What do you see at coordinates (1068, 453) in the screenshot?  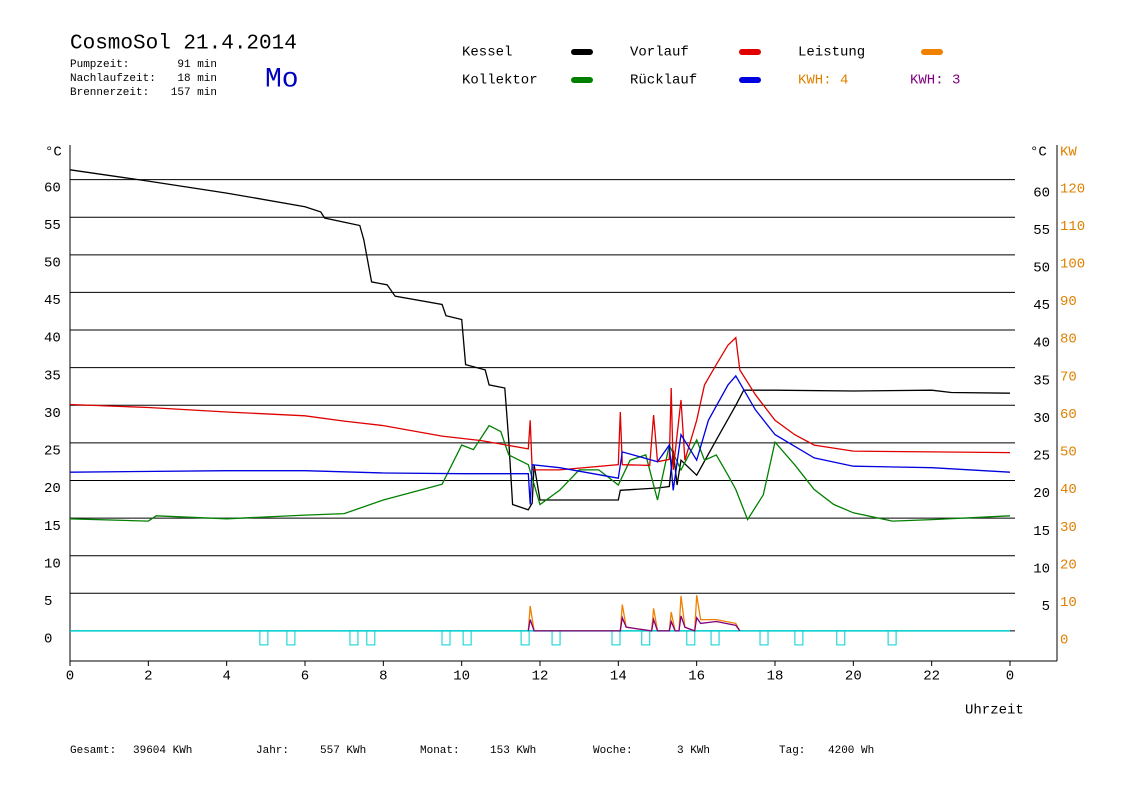 I see `y2-tick-label: 50` at bounding box center [1068, 453].